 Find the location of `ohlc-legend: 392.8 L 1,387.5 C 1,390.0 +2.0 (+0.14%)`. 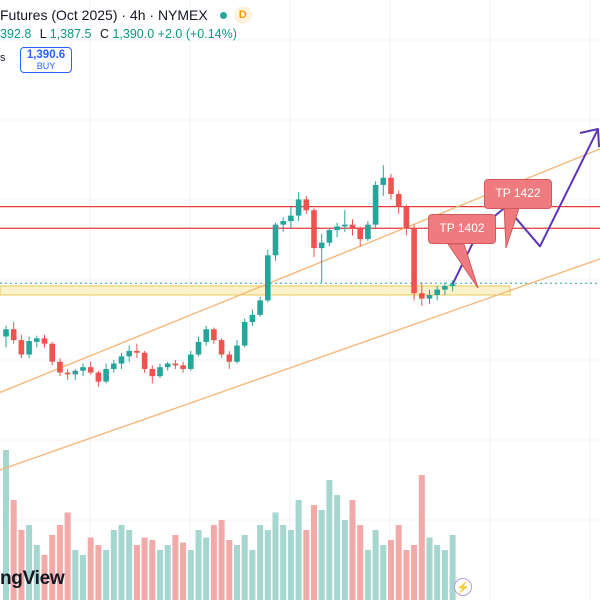

ohlc-legend: 392.8 L 1,387.5 C 1,390.0 +2.0 (+0.14%) is located at coordinates (118, 34).